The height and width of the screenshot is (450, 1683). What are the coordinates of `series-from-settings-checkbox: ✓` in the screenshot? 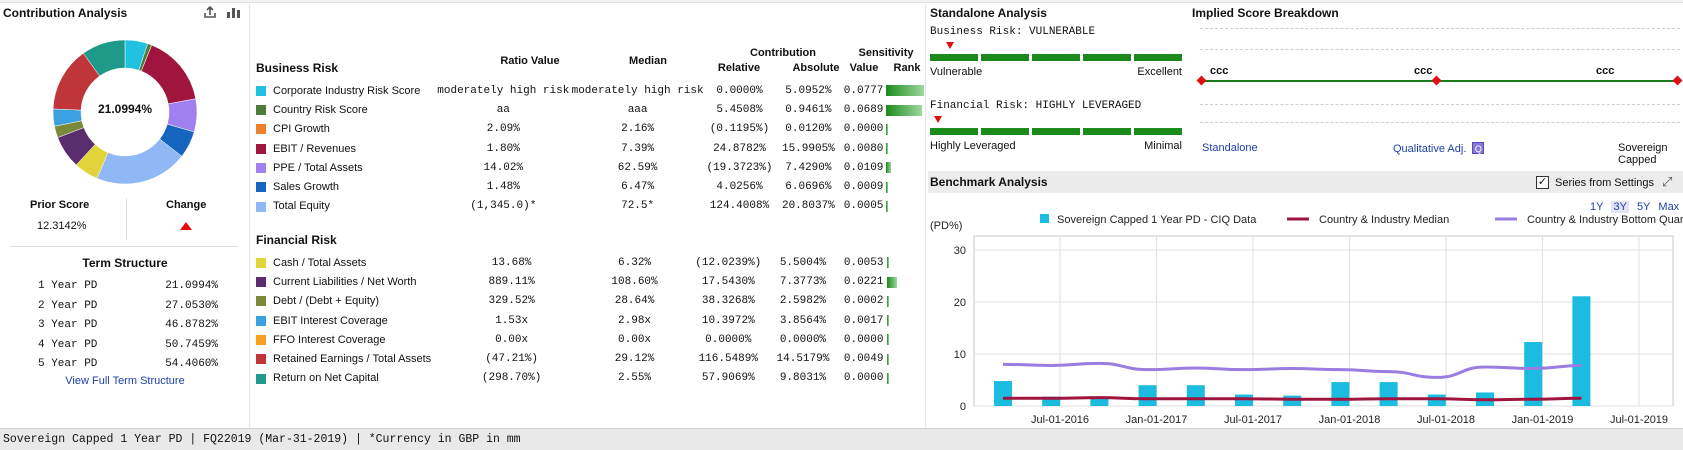 It's located at (1542, 182).